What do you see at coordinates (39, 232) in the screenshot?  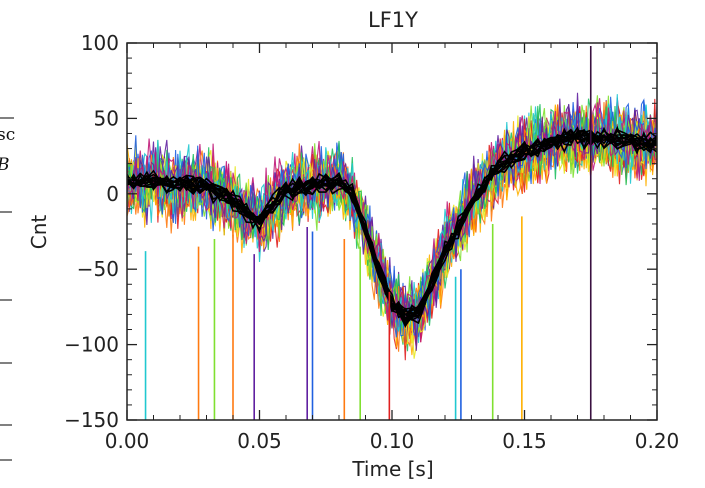 I see `y-axis-title: Cnt` at bounding box center [39, 232].